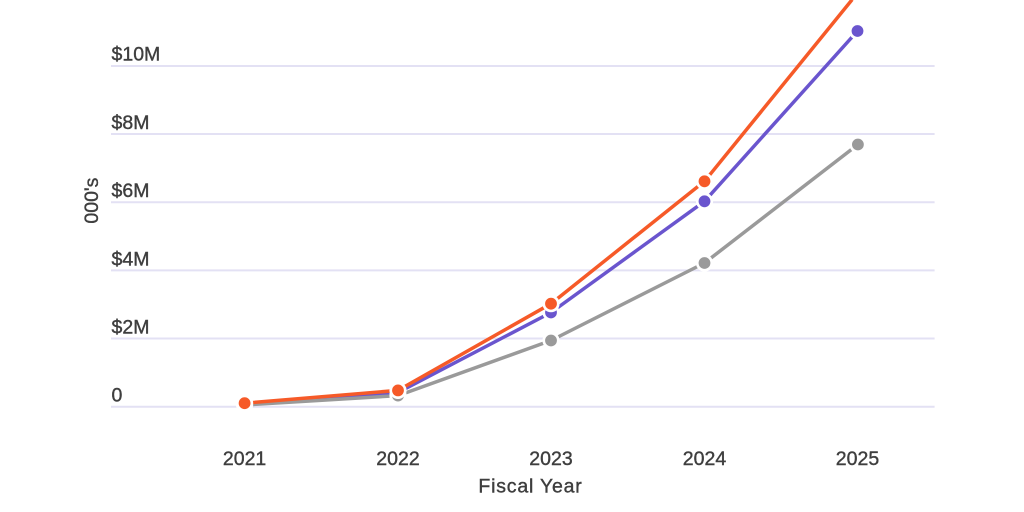 Image resolution: width=1024 pixels, height=512 pixels. I want to click on svg-text: $2M, so click(131, 328).